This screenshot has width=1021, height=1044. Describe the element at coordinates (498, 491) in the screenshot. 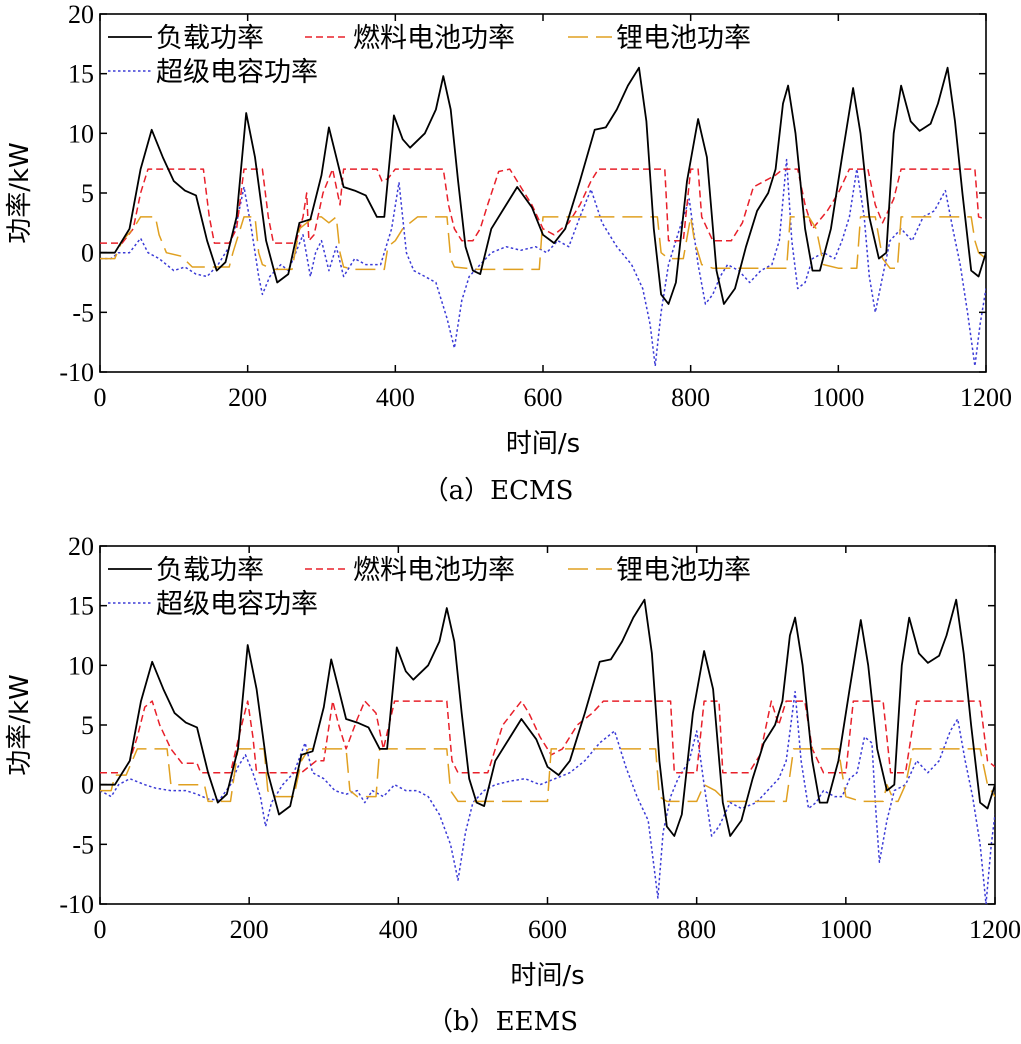

I see `panel-caption: （a）ECMS` at that location.